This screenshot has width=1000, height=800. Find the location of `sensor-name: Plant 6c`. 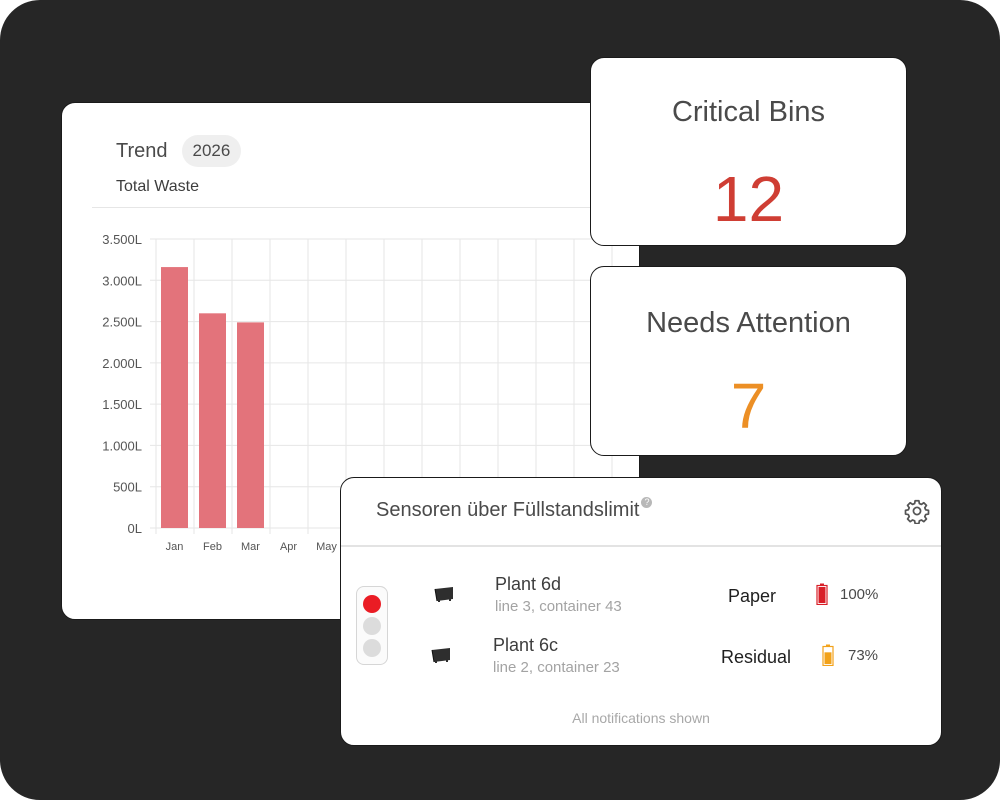

sensor-name: Plant 6c is located at coordinates (526, 645).